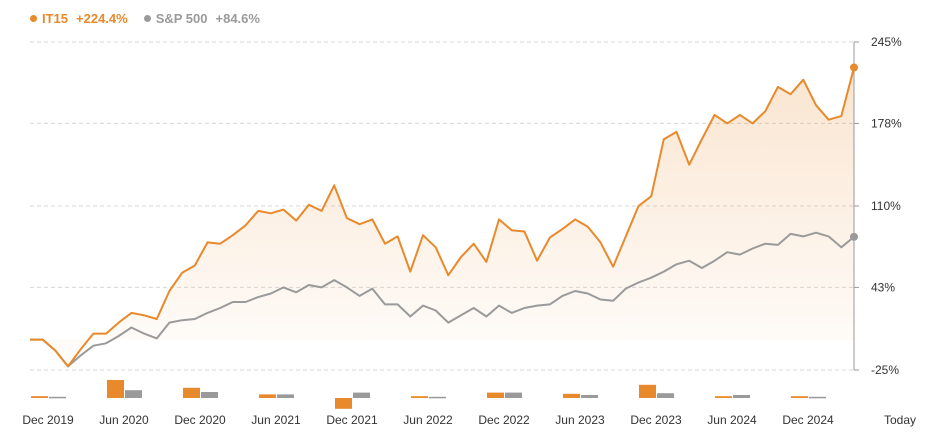  Describe the element at coordinates (732, 420) in the screenshot. I see `x-tick-label: Jun 2024` at that location.